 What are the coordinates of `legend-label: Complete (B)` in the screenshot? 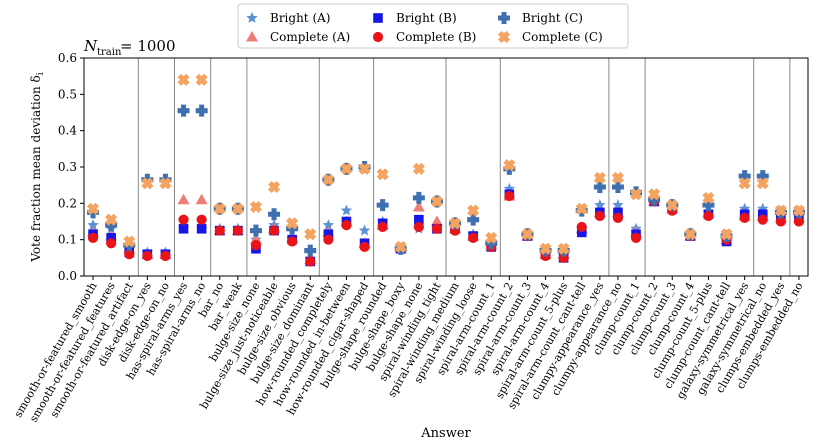 It's located at (436, 37).